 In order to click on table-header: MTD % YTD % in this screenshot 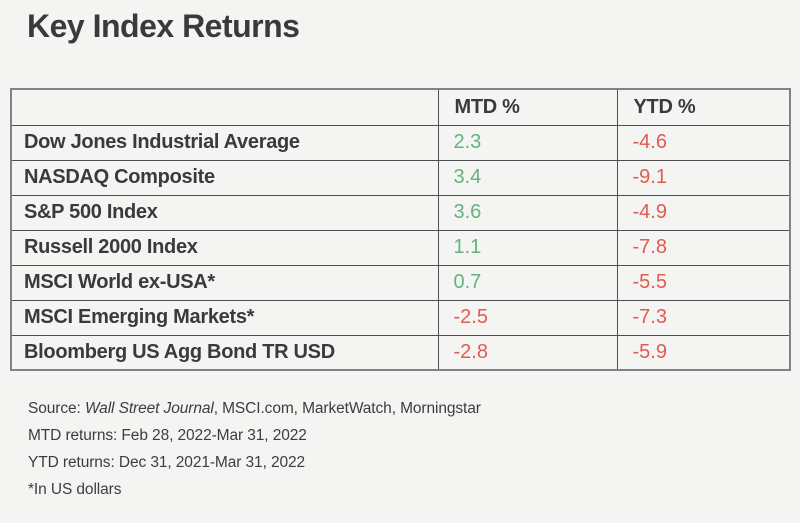, I will do `click(400, 107)`.